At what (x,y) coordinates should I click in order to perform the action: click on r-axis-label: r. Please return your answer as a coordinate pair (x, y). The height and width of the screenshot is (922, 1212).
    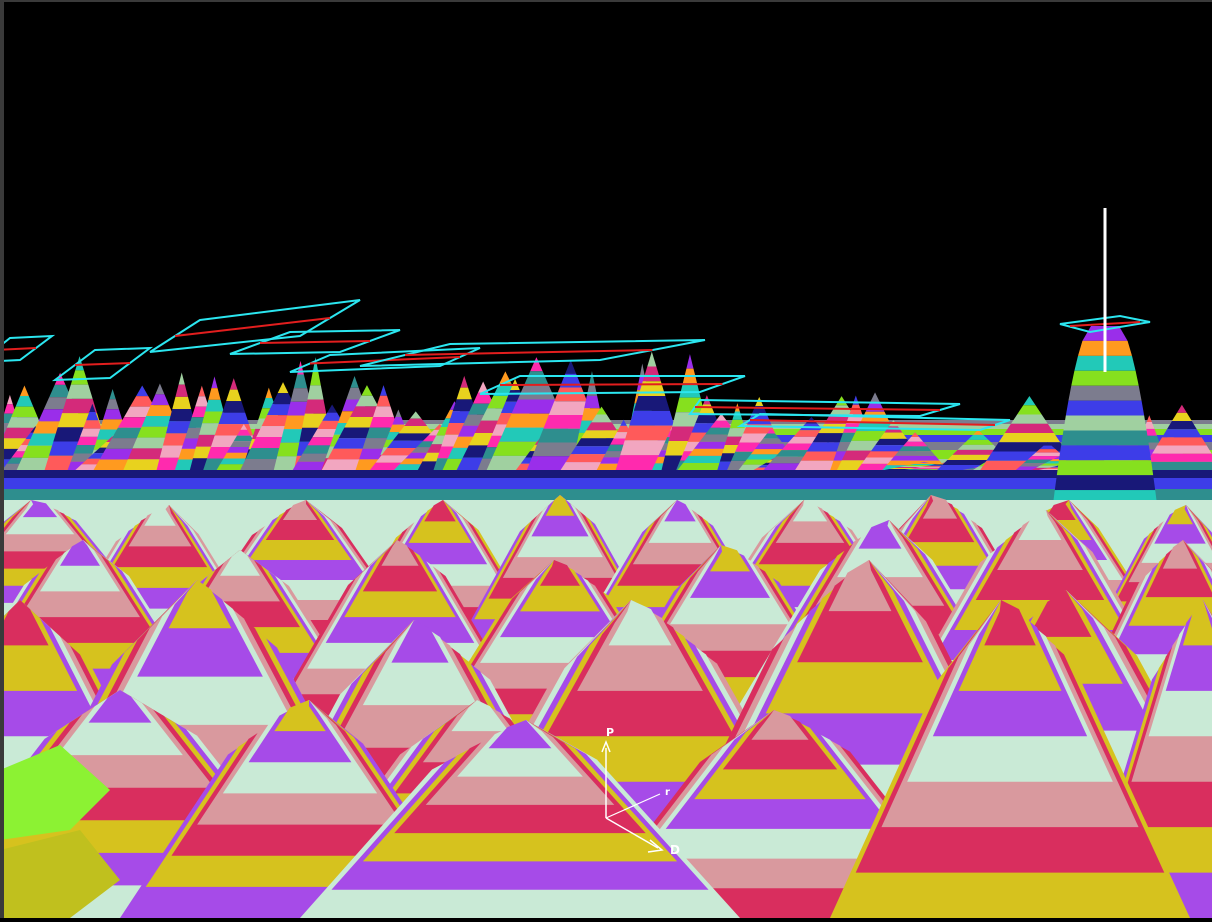
    Looking at the image, I should click on (667, 792).